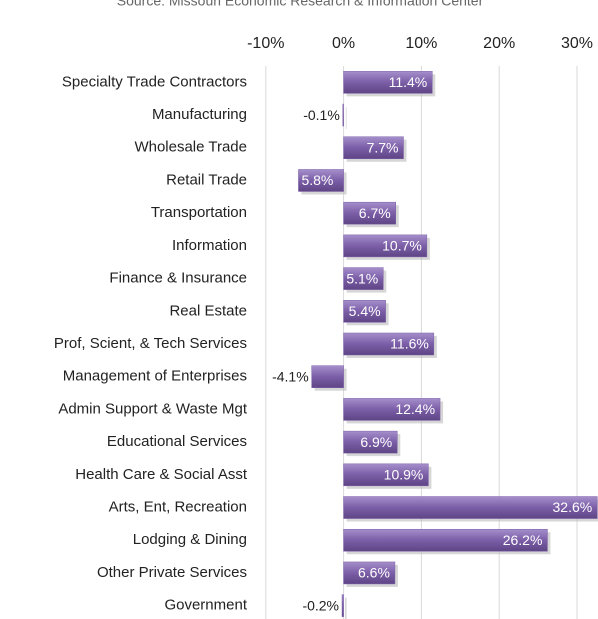 Image resolution: width=598 pixels, height=619 pixels. Describe the element at coordinates (421, 43) in the screenshot. I see `x-tick-label: 10%` at that location.